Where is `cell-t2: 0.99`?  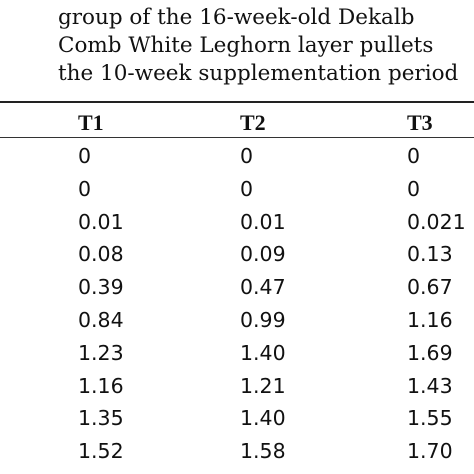 cell-t2: 0.99 is located at coordinates (263, 319).